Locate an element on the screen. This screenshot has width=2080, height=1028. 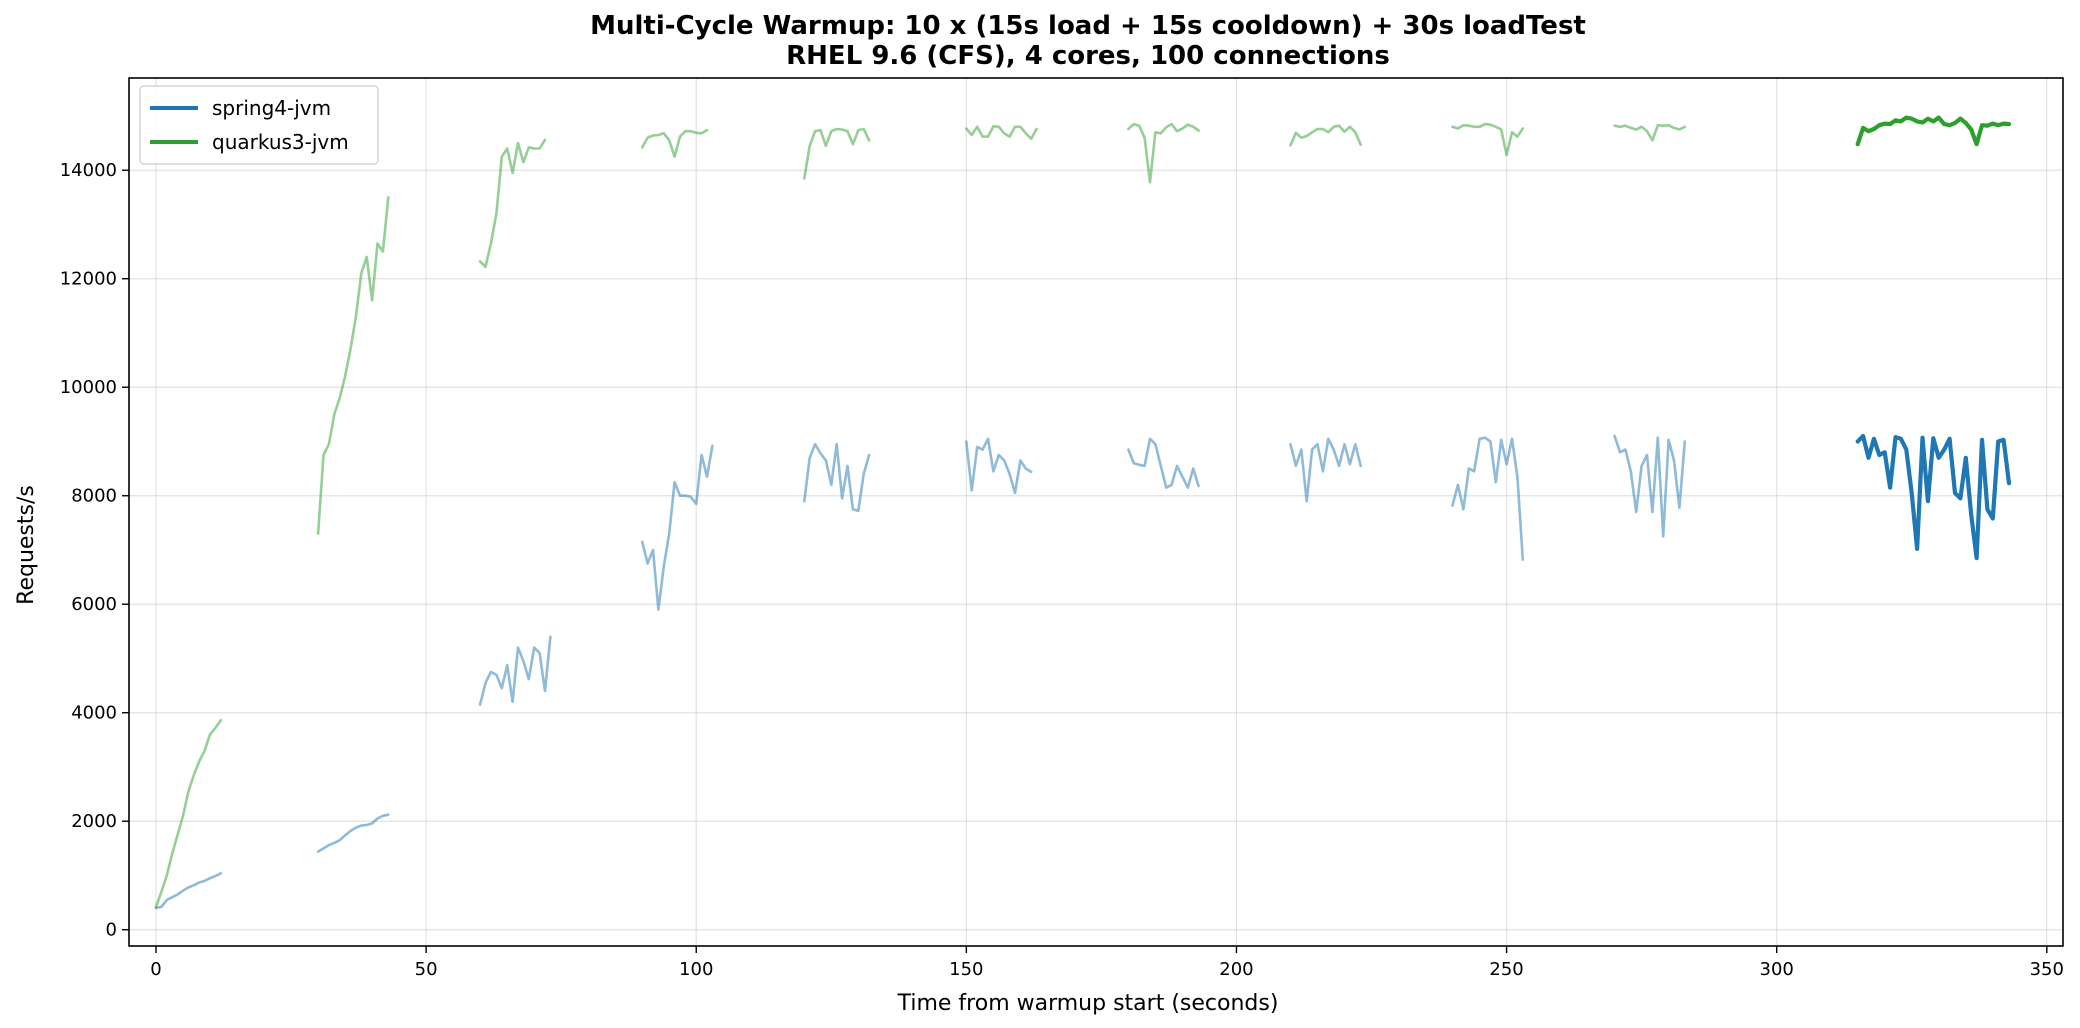
y-tick-label: 8000 is located at coordinates (94, 496).